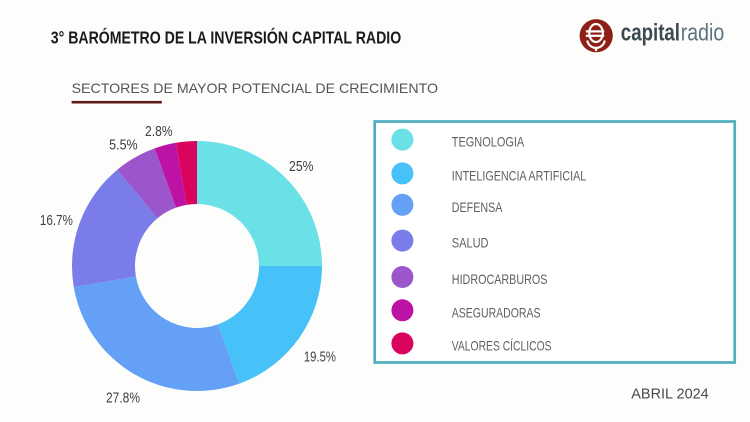  I want to click on svg-text: radio, so click(702, 33).